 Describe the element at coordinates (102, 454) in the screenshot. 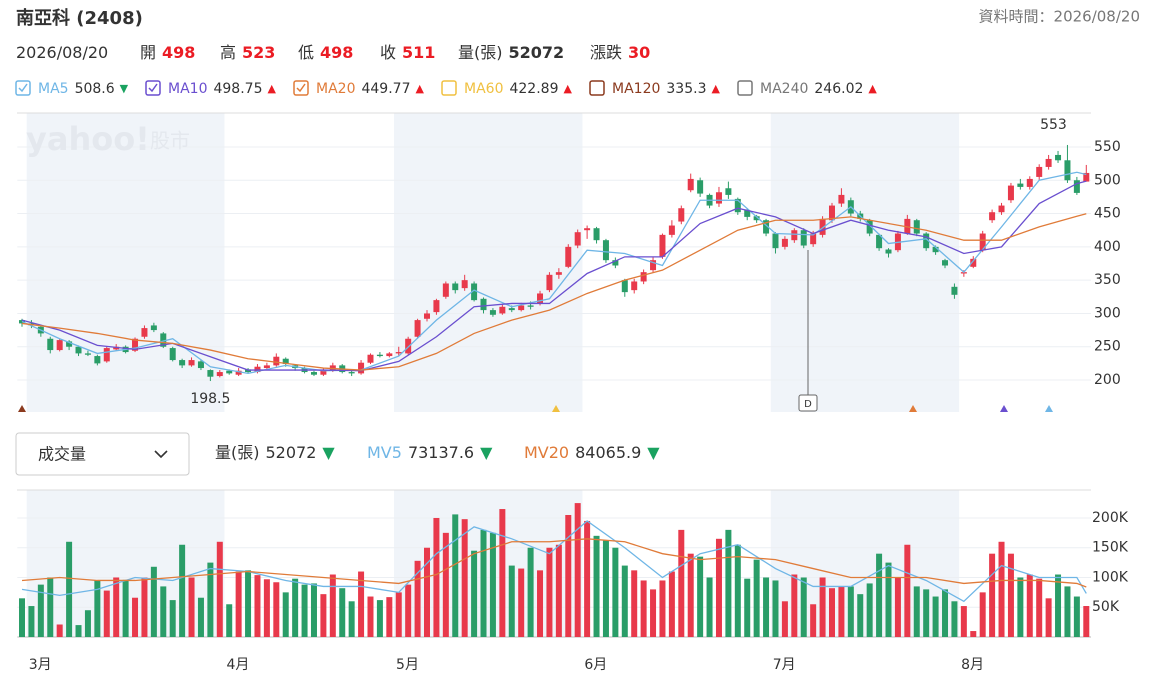

I see `indicator-dropdown` at that location.